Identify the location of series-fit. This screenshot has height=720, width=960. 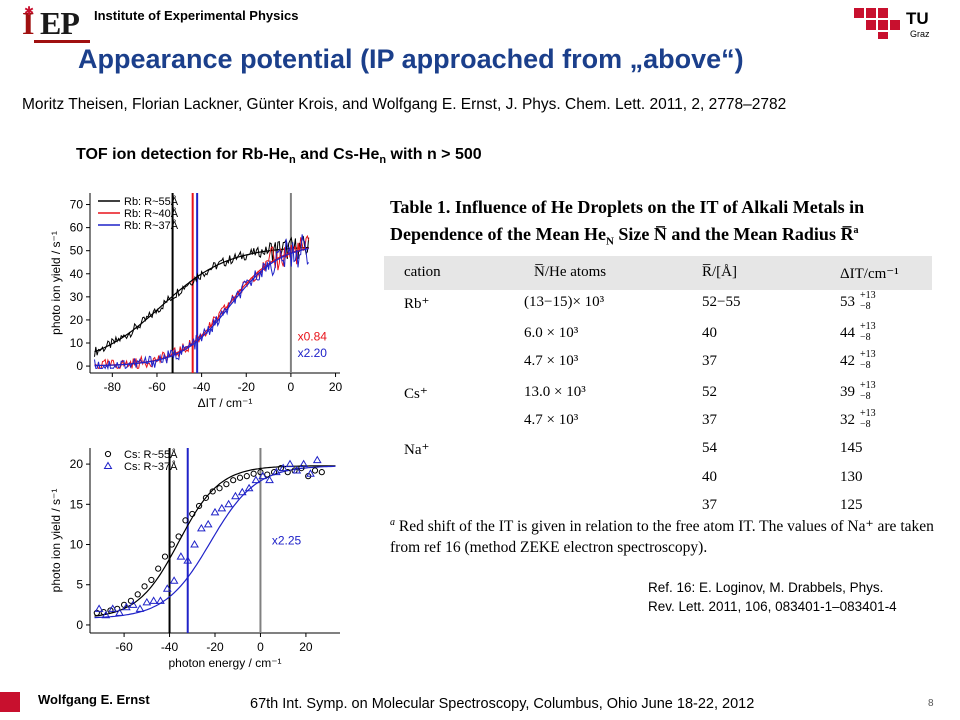
(215, 541).